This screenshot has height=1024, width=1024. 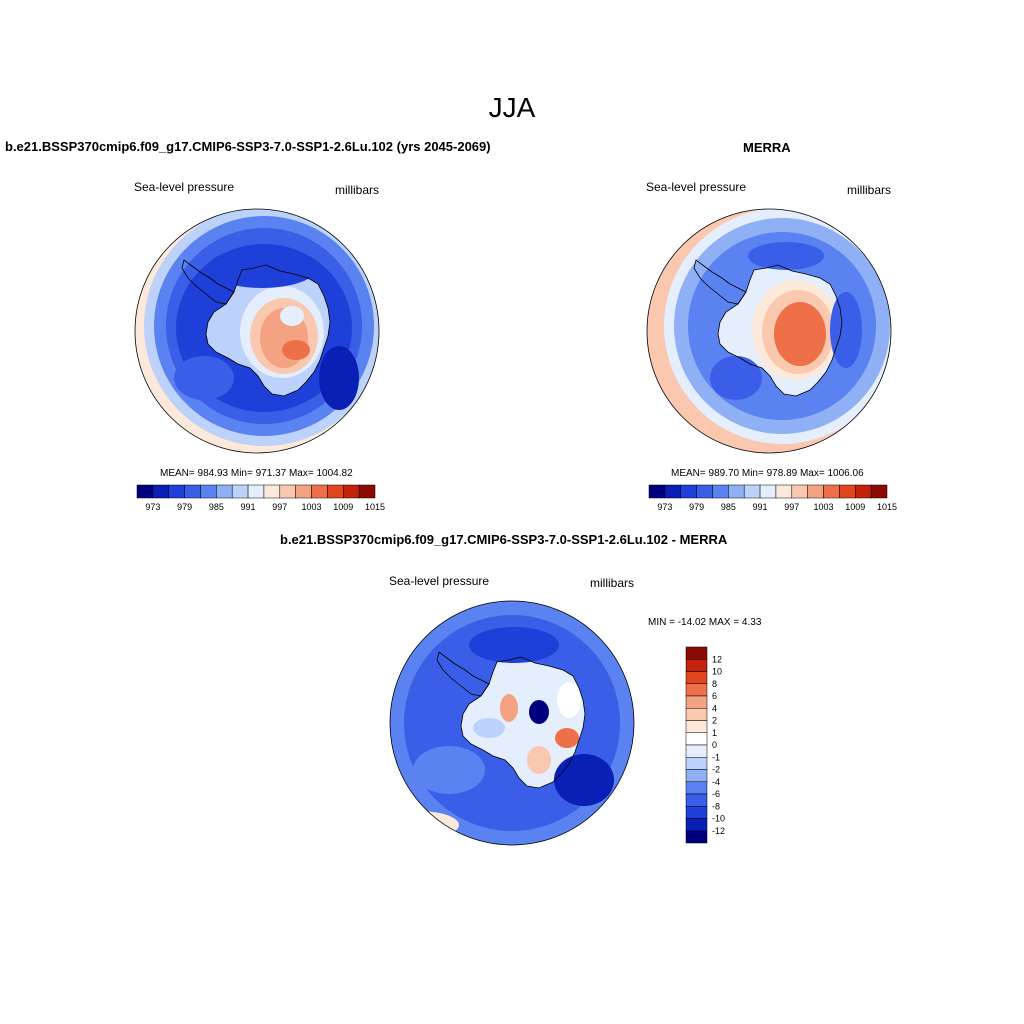 I want to click on obs-colorbar-tick-label: 997, so click(x=791, y=507).